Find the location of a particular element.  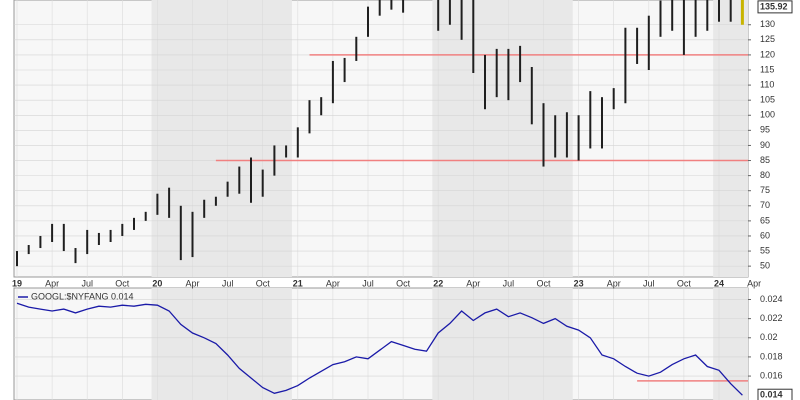

y-tick-label: 125 is located at coordinates (767, 39).